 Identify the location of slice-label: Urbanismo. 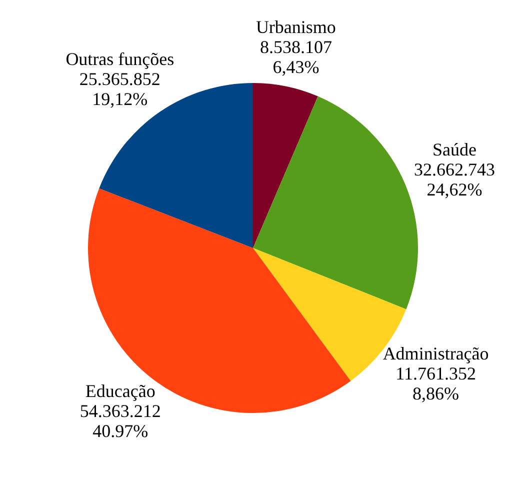
(296, 27).